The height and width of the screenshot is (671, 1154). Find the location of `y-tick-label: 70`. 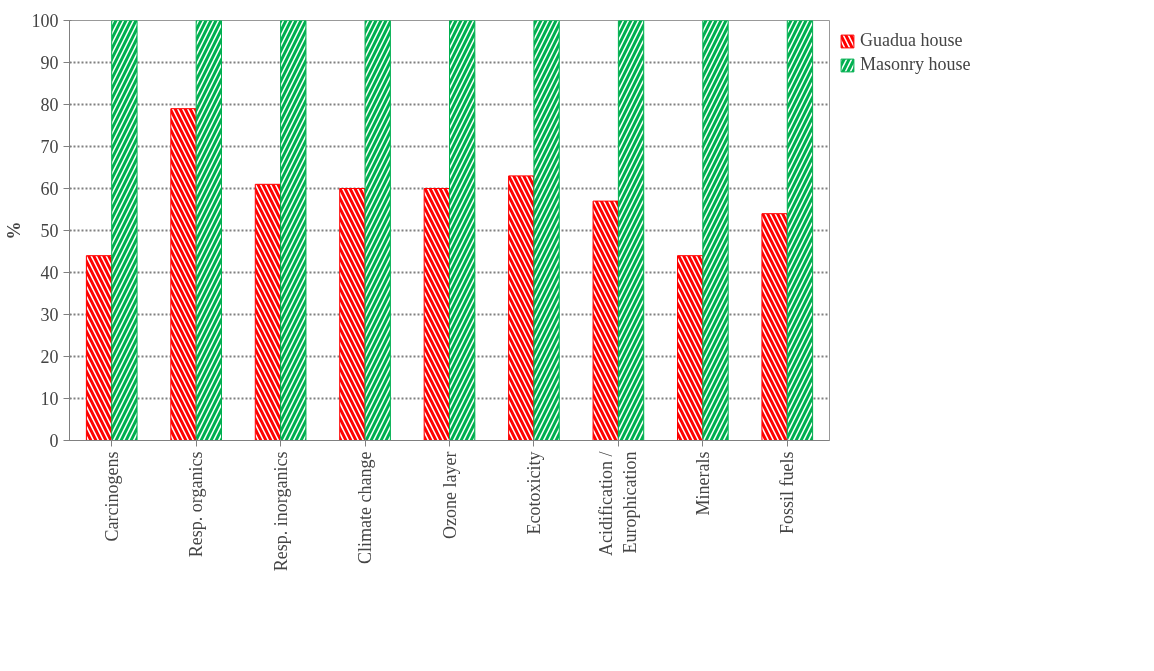

y-tick-label: 70 is located at coordinates (49, 147).